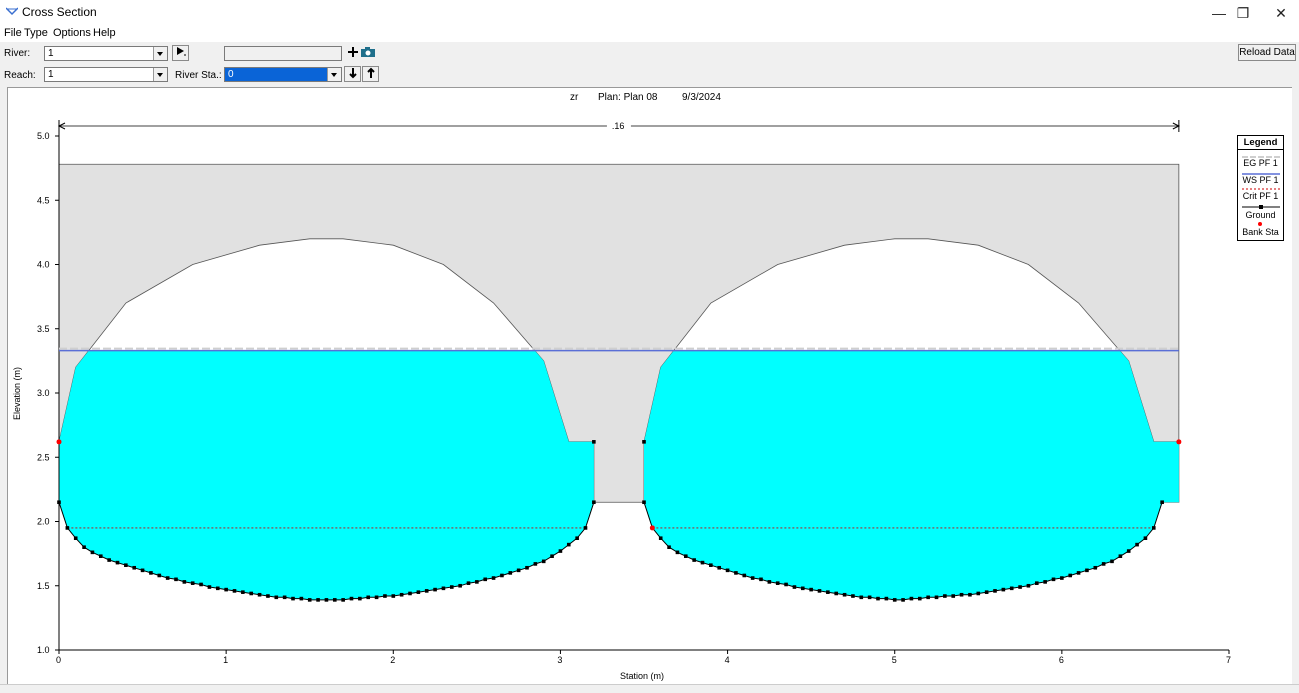 The image size is (1299, 693). Describe the element at coordinates (644, 442) in the screenshot. I see `wall-corner-point` at that location.